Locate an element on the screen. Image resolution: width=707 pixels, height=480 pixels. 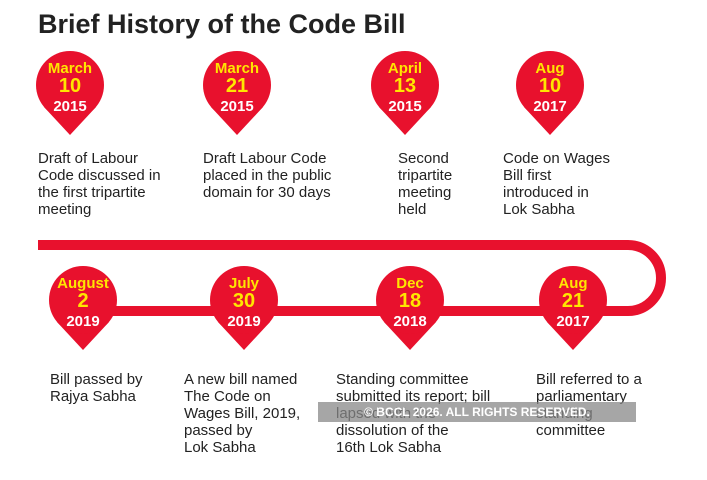
day: 18 is located at coordinates (410, 301).